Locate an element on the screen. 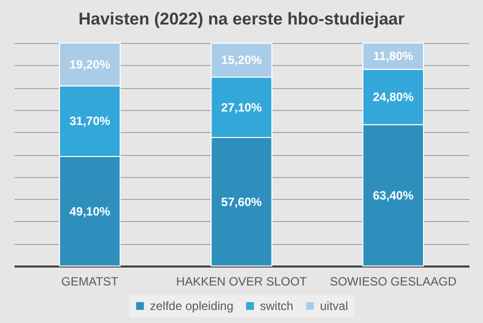 The width and height of the screenshot is (483, 323). data-label: 31,70% is located at coordinates (90, 121).